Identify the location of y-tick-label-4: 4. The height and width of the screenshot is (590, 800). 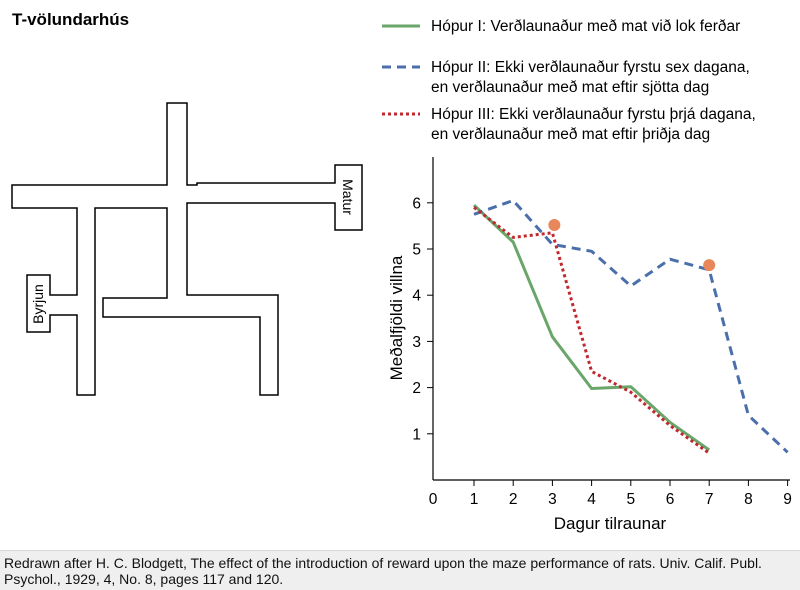
(416, 296).